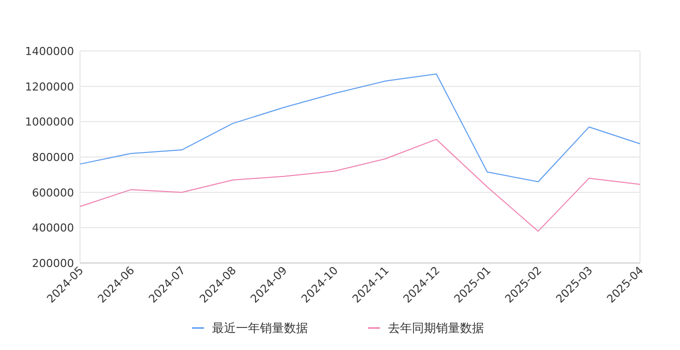 The image size is (680, 350). I want to click on legend-label: 最近一年销量数据, so click(260, 328).